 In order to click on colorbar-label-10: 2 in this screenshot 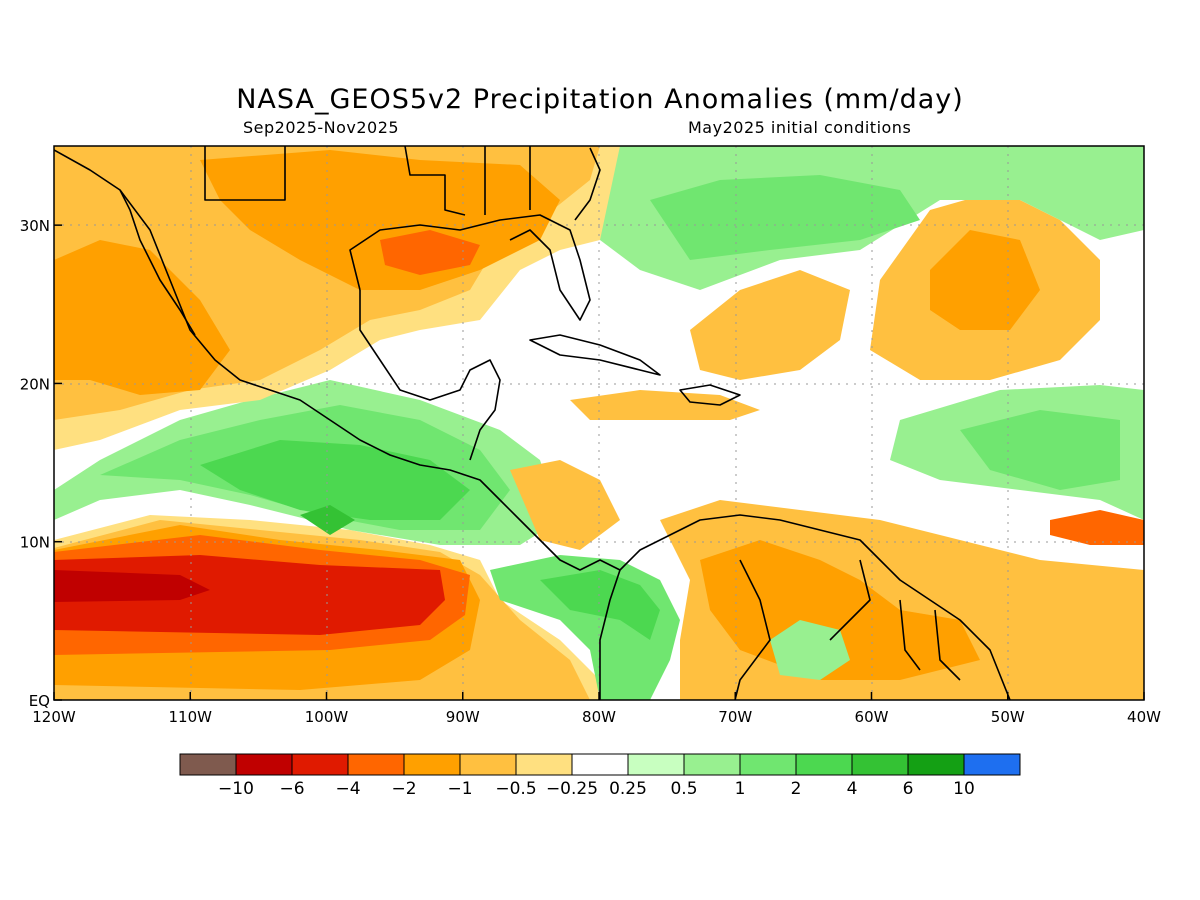, I will do `click(796, 789)`.